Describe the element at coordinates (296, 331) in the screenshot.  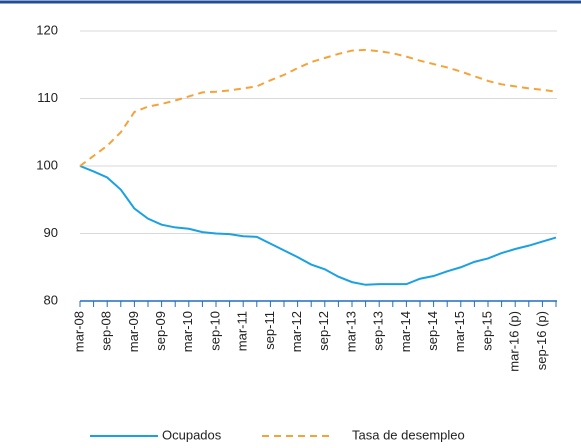
I see `x-tick-label: mar-12` at that location.